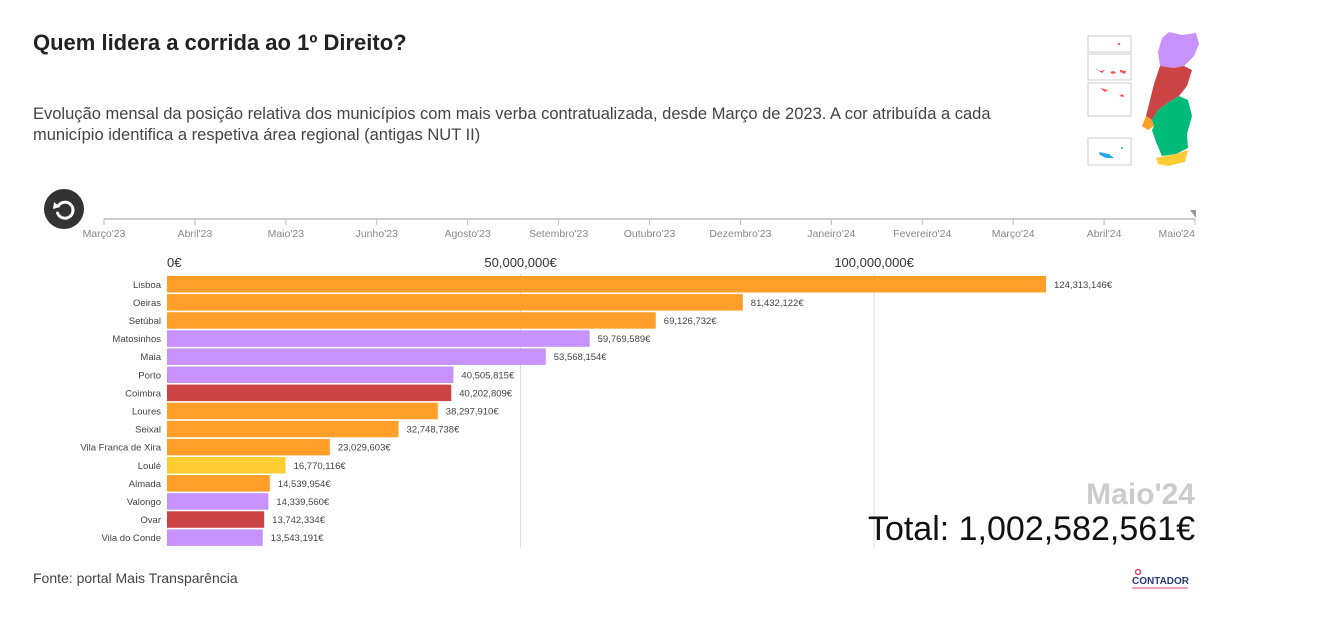  I want to click on replay-button, so click(64, 209).